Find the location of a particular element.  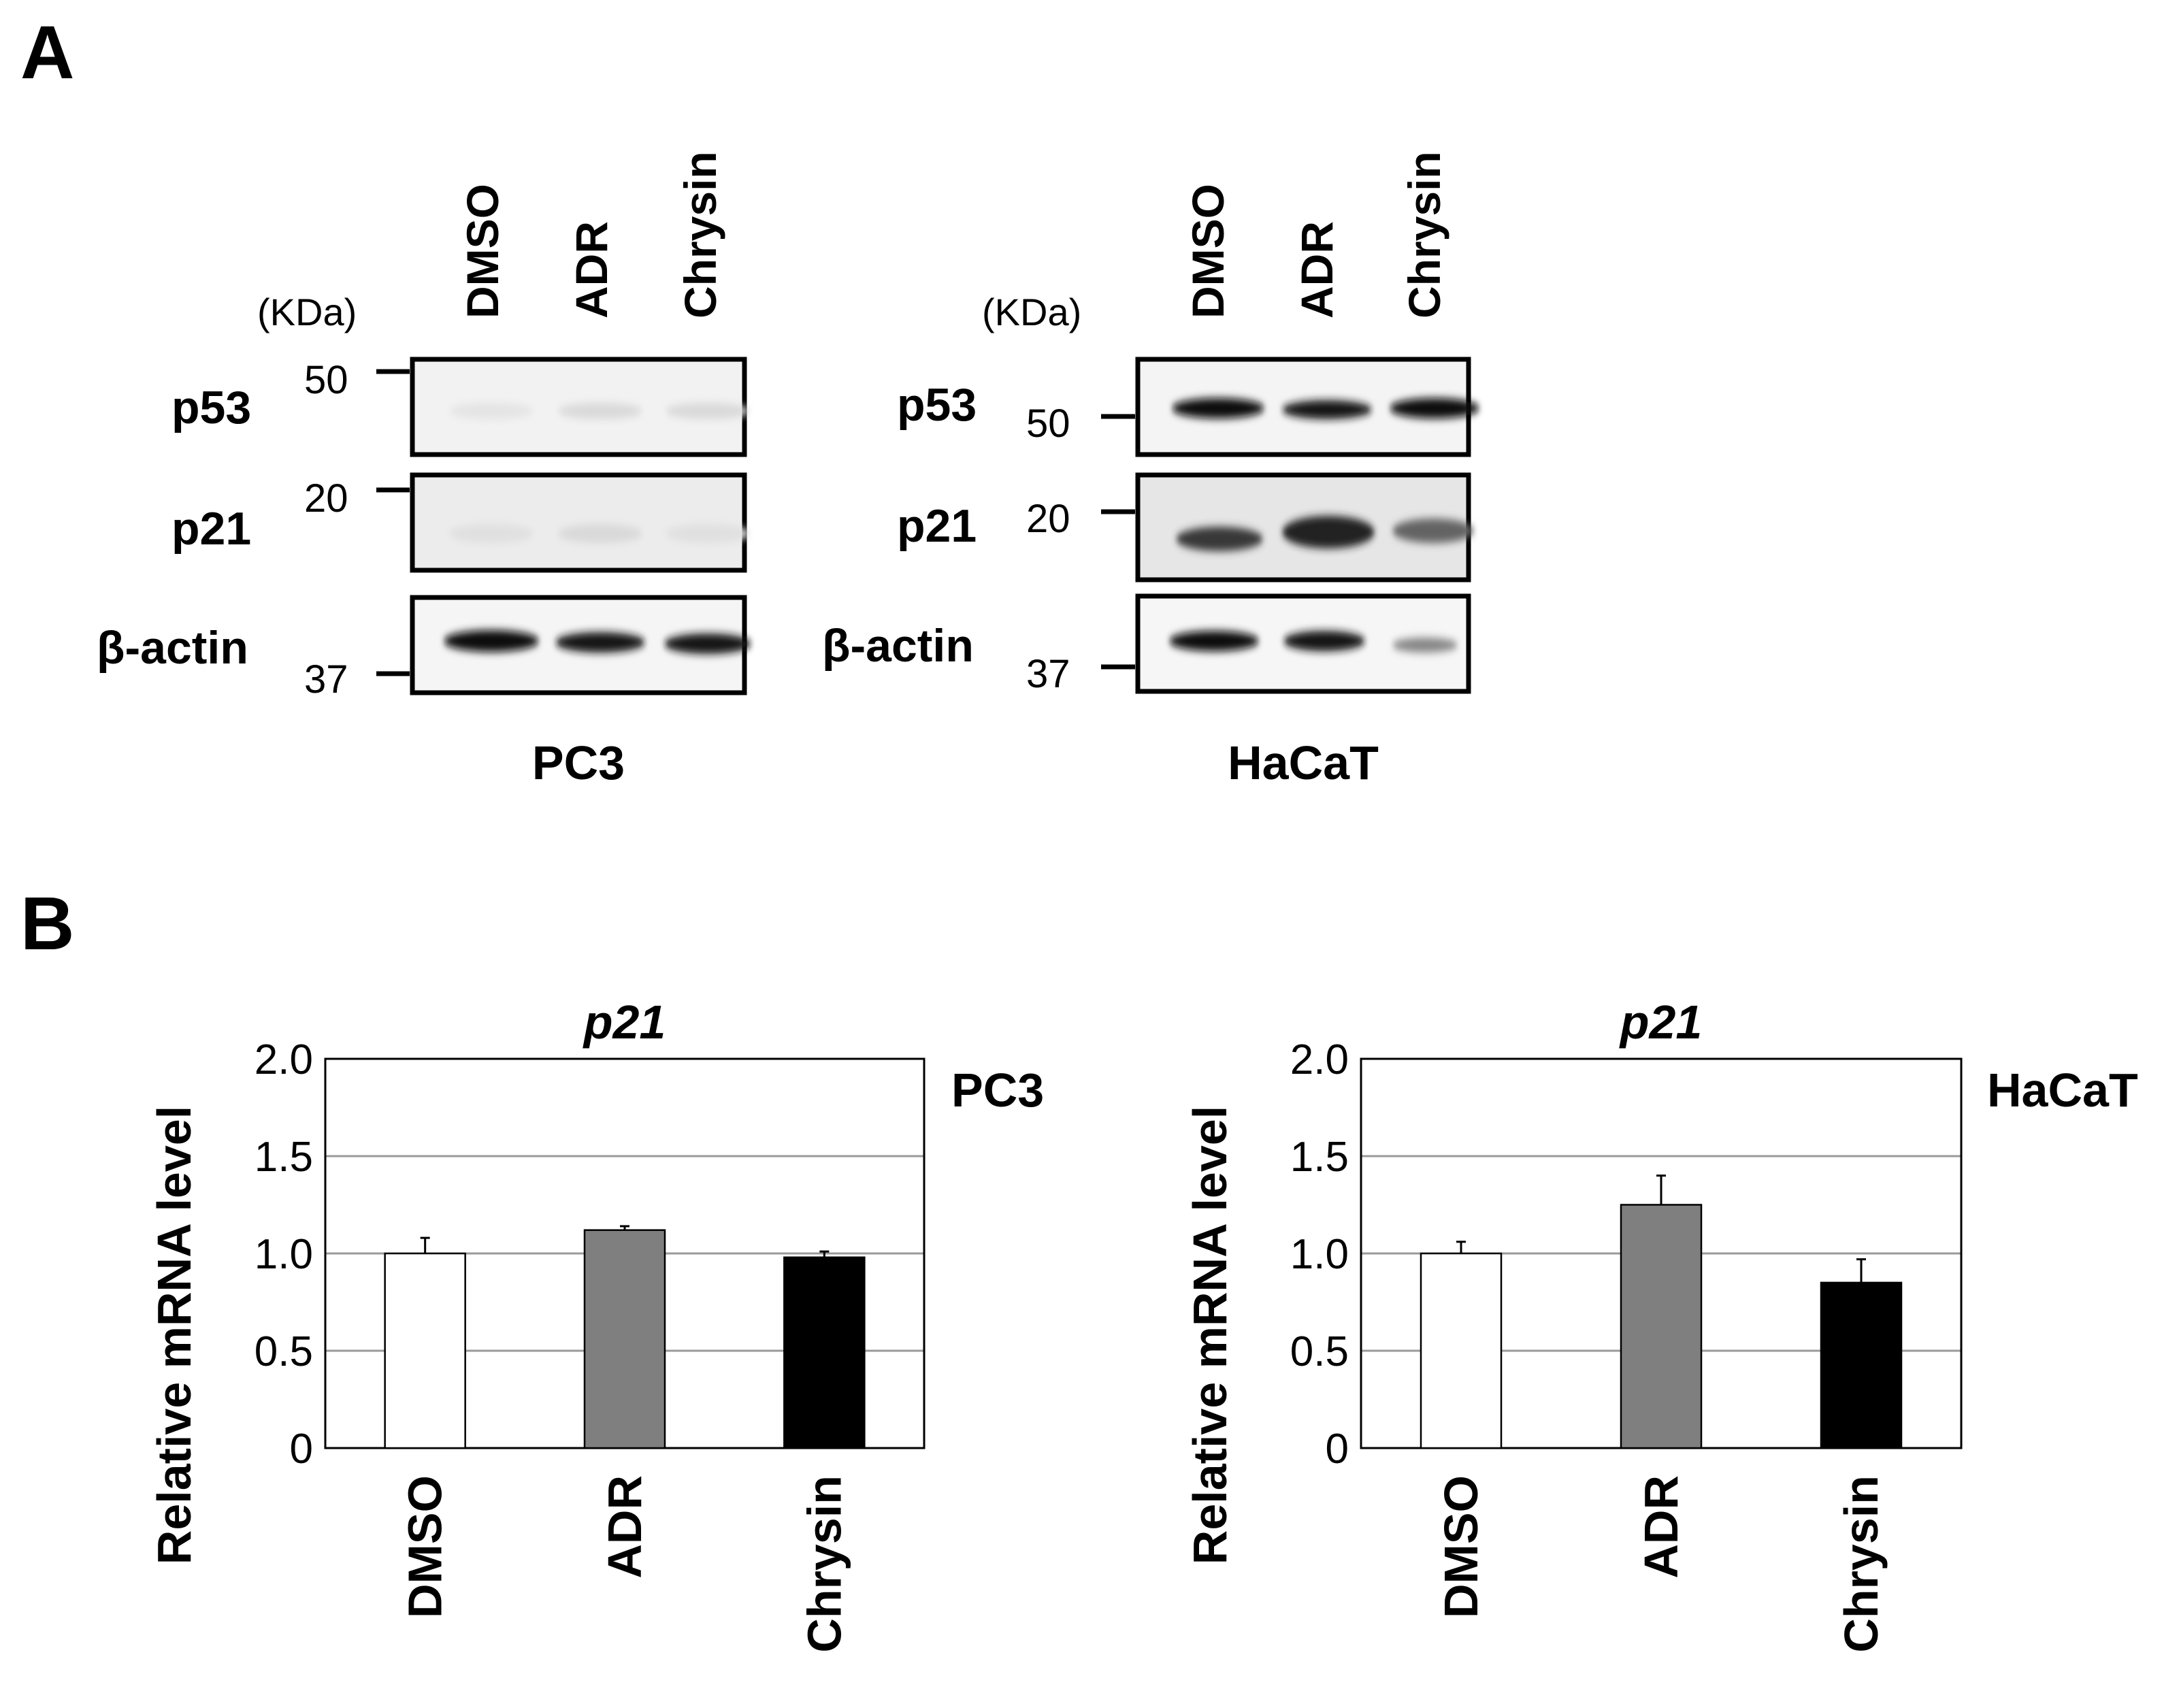

panel-b-label: B is located at coordinates (47, 924).